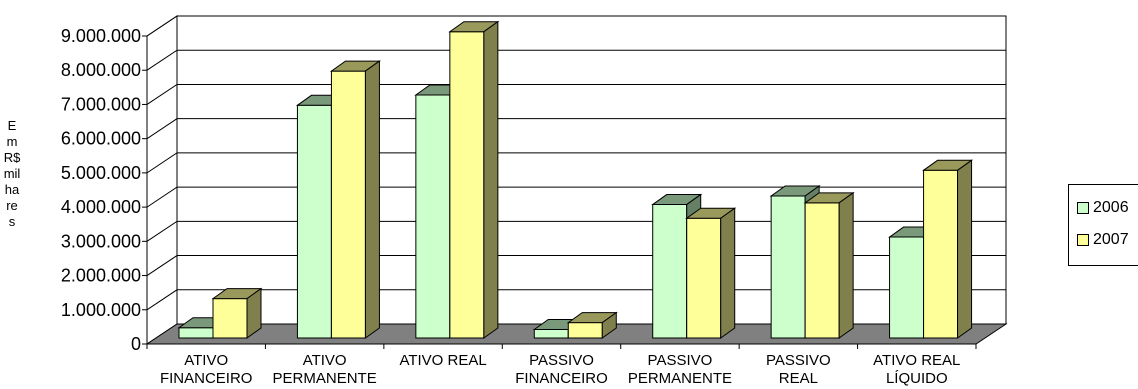 Image resolution: width=1138 pixels, height=389 pixels. What do you see at coordinates (916, 369) in the screenshot?
I see `x-tick-label: ATIVO REAL LÍQUIDO` at bounding box center [916, 369].